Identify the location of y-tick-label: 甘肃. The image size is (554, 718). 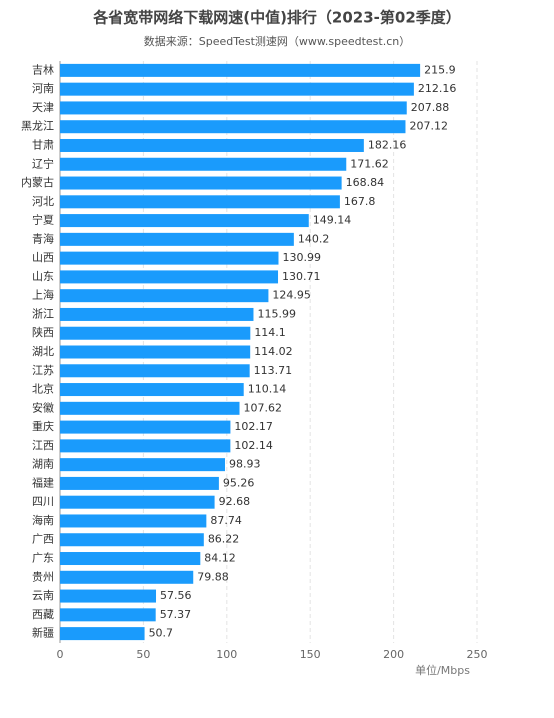
(43, 144).